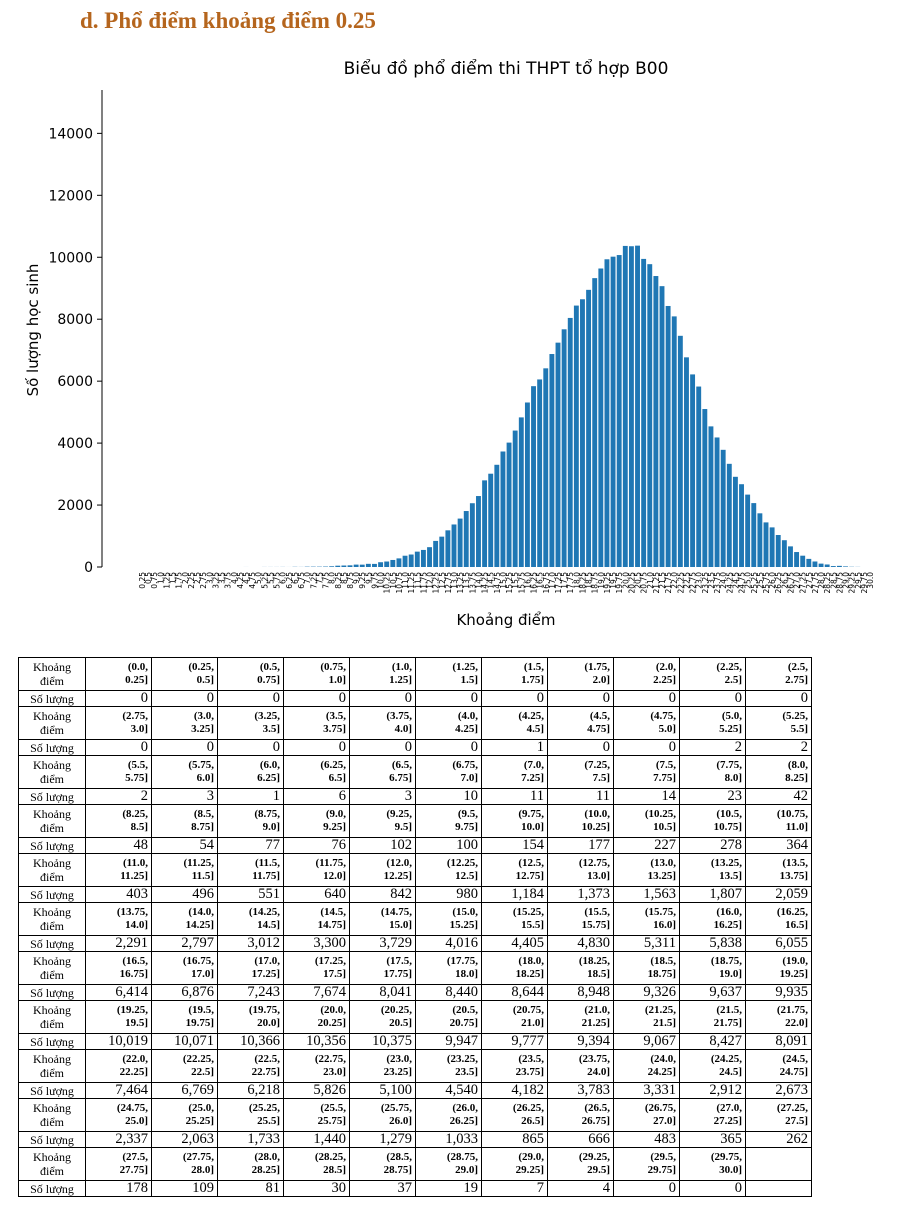 The width and height of the screenshot is (900, 1217). What do you see at coordinates (712, 772) in the screenshot?
I see `interval-cell: (7.75, 8.0]` at bounding box center [712, 772].